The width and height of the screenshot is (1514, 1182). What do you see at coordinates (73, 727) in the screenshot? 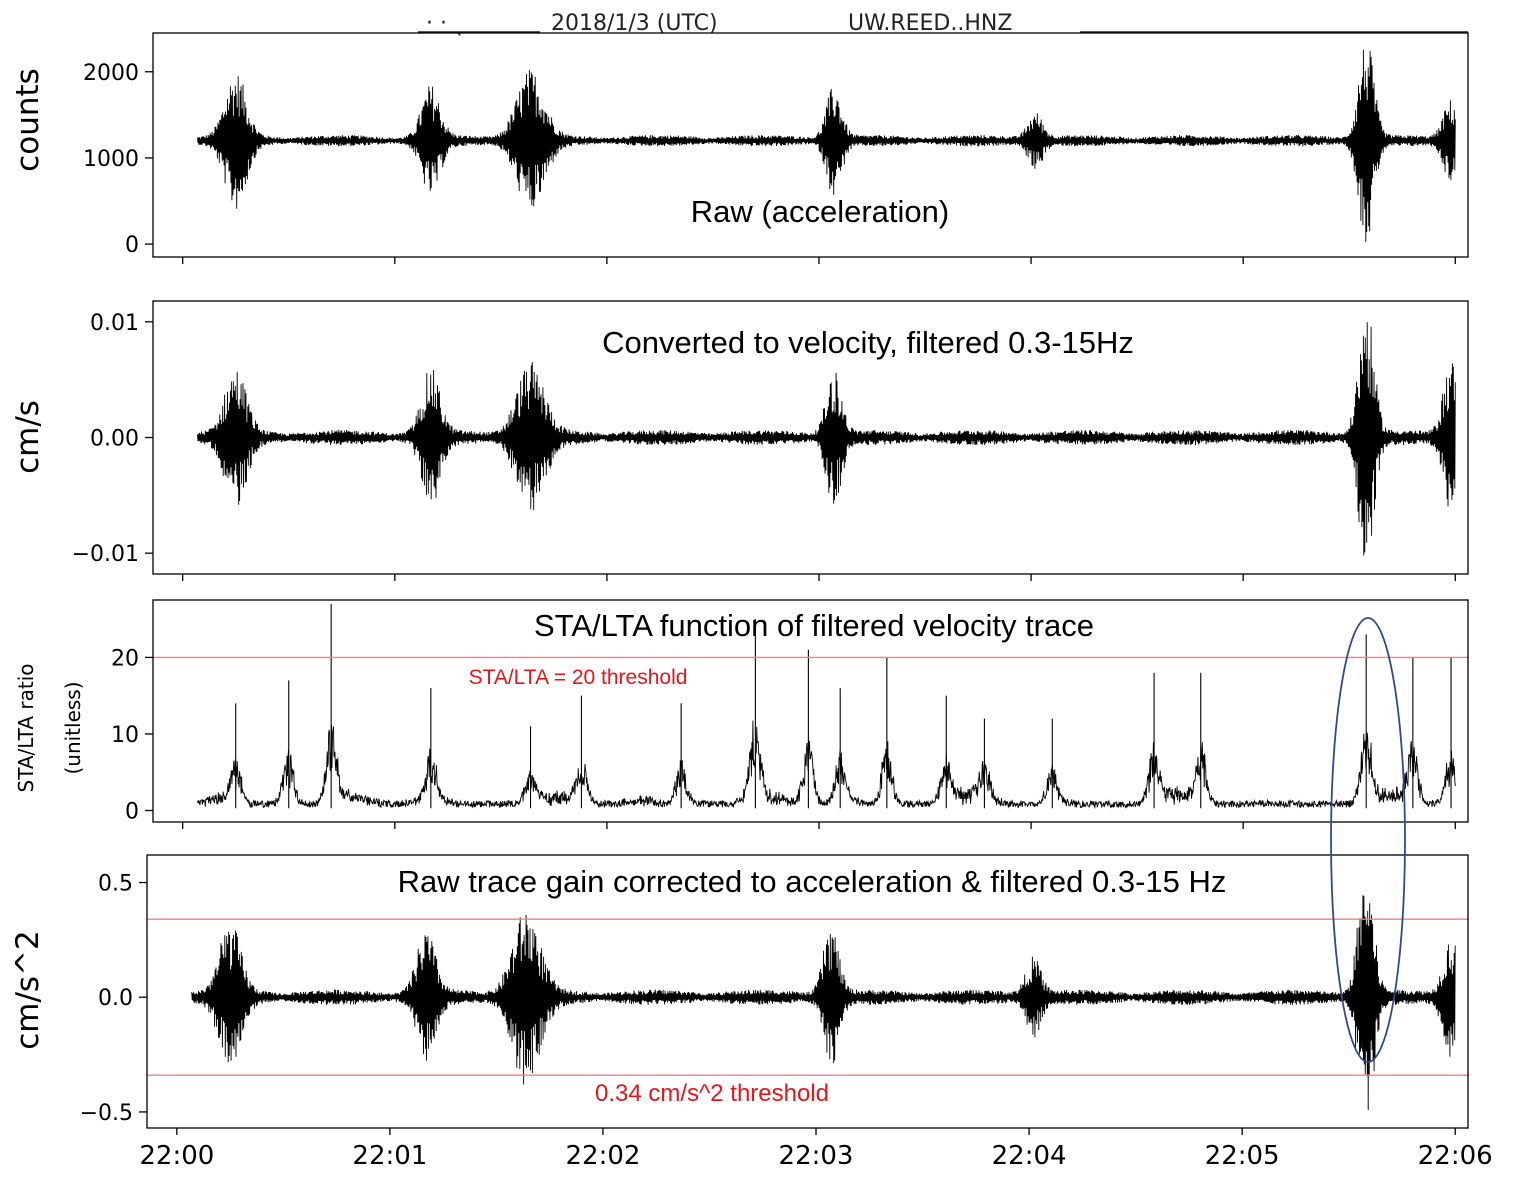
I see `sta-lta-ylabel-units: (unitless)` at bounding box center [73, 727].